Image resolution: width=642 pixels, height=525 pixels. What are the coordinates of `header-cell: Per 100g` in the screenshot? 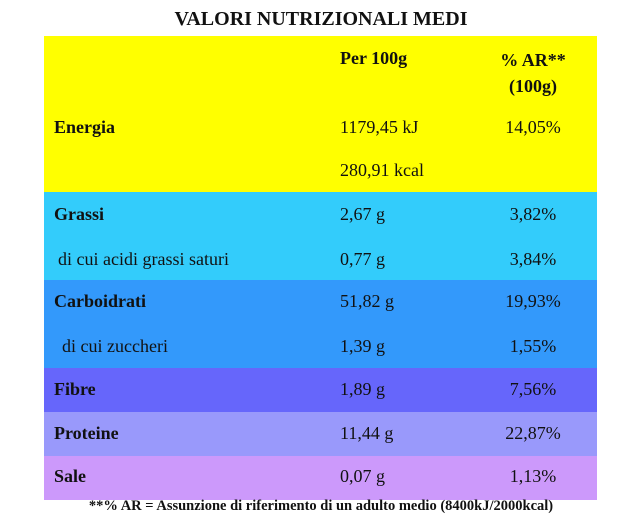 It's located at (374, 58).